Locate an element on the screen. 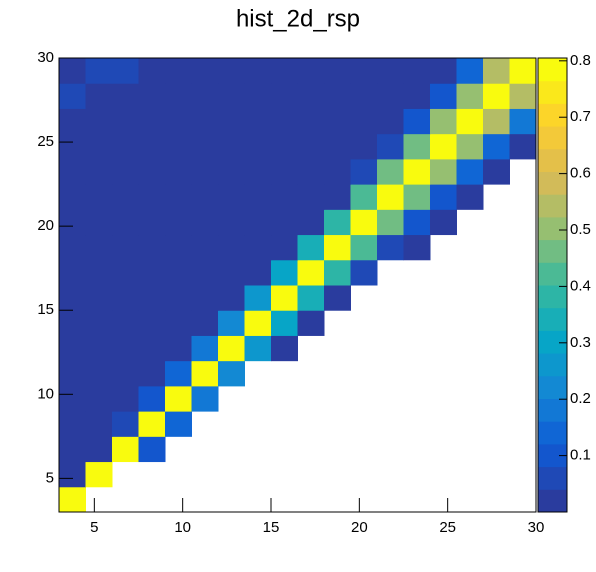 The width and height of the screenshot is (596, 572). y-tick-label: 30 is located at coordinates (45, 57).